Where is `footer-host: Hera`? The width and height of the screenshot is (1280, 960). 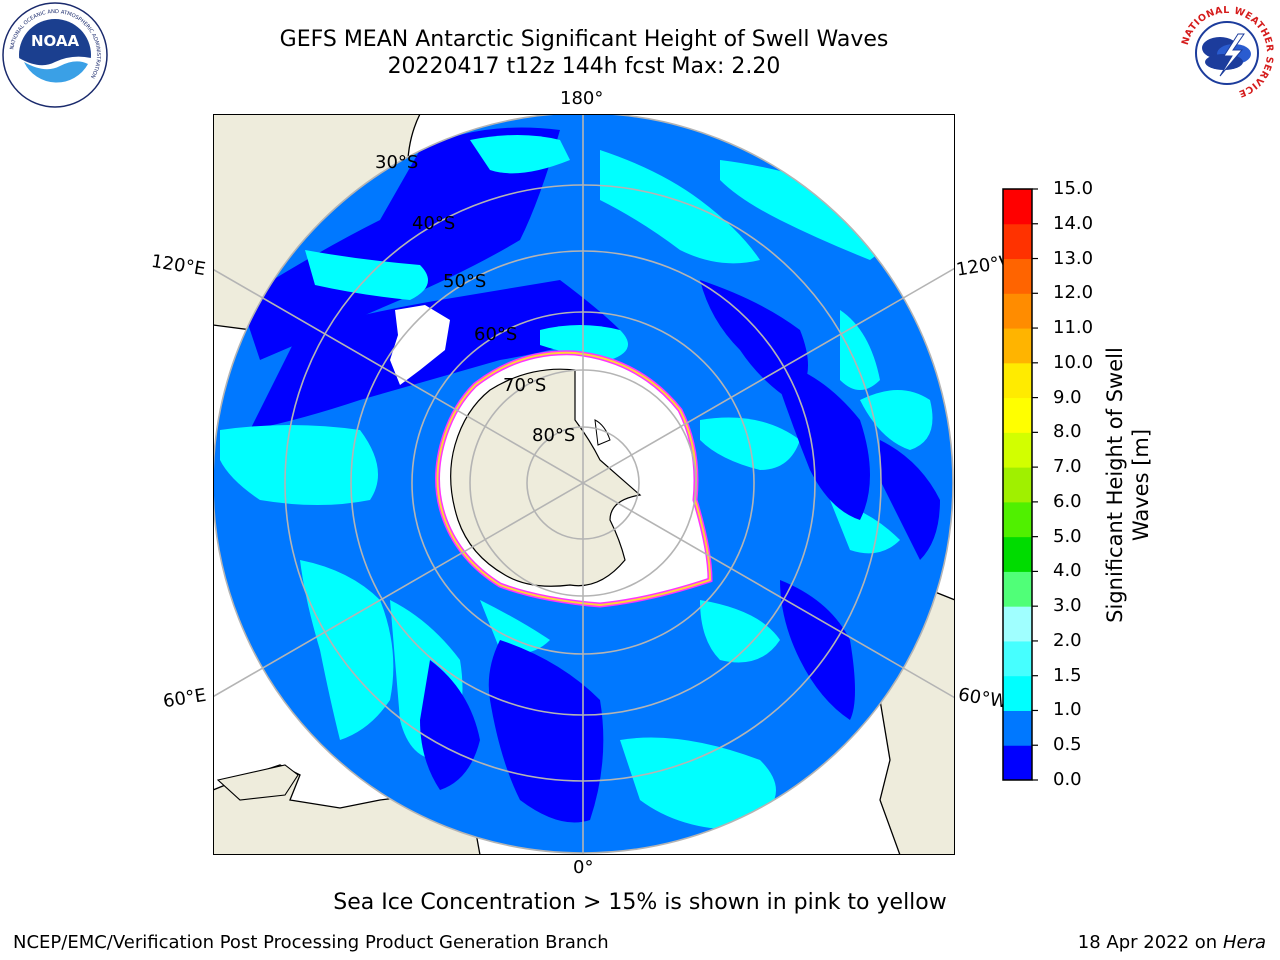
footer-host: Hera is located at coordinates (1244, 942).